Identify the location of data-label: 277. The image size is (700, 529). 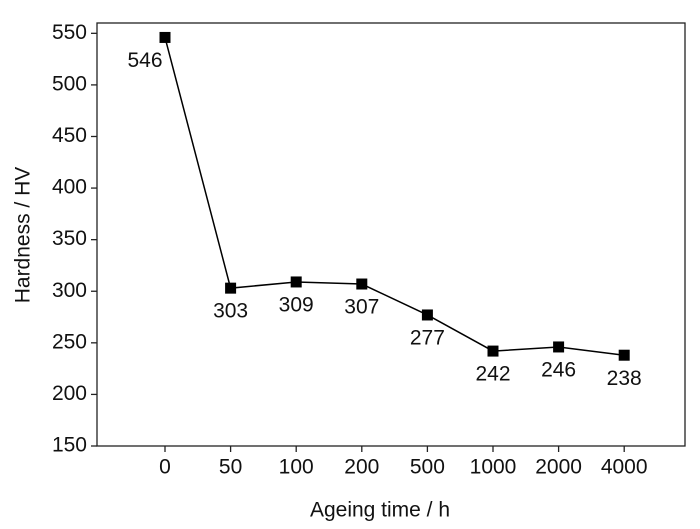
(427, 338).